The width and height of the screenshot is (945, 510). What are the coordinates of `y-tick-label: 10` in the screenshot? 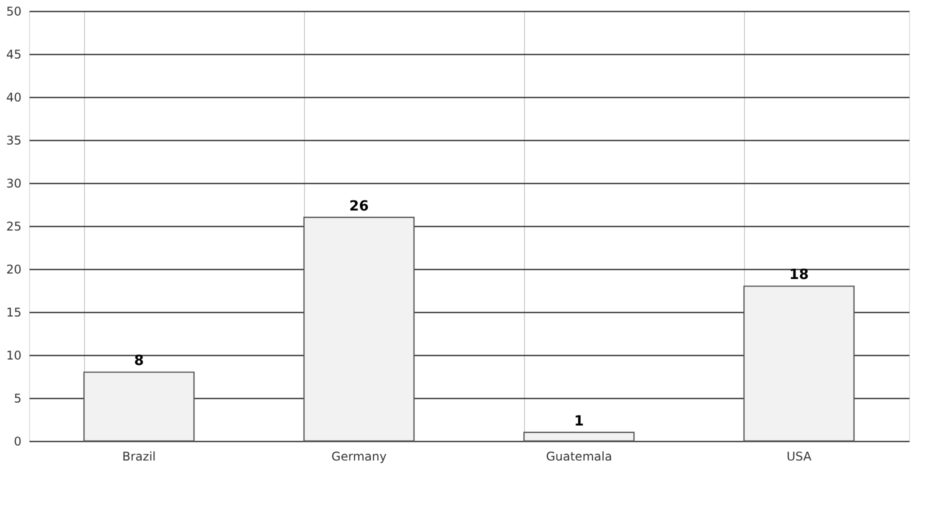 It's located at (14, 355).